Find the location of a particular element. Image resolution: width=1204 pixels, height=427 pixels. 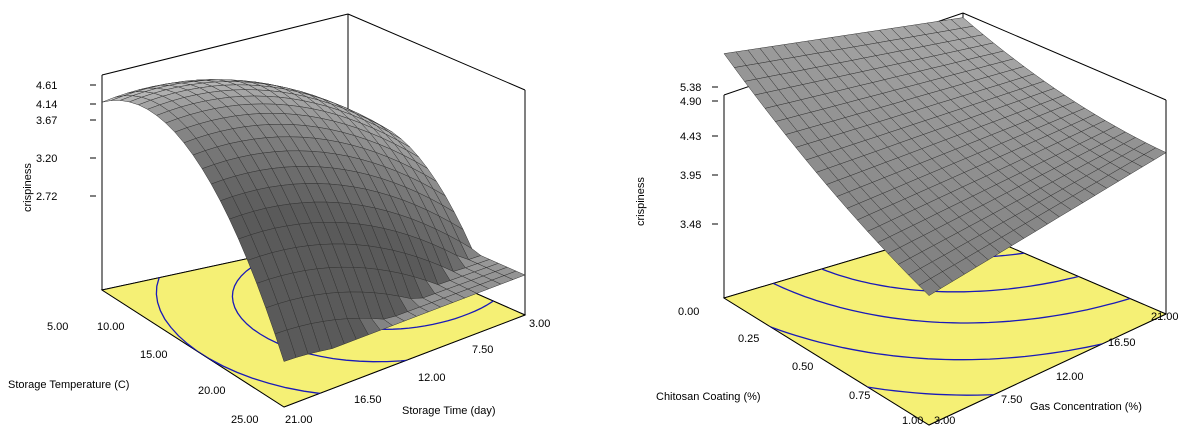

left-x-tick: 25.00 is located at coordinates (245, 420).